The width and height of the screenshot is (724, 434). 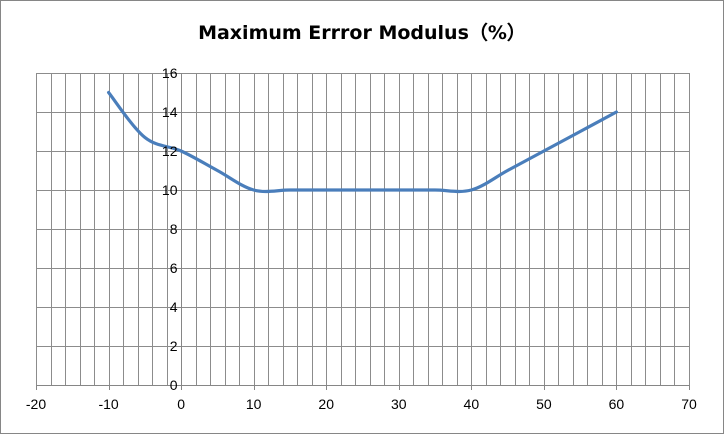 What do you see at coordinates (170, 190) in the screenshot?
I see `y-tick-label: 10` at bounding box center [170, 190].